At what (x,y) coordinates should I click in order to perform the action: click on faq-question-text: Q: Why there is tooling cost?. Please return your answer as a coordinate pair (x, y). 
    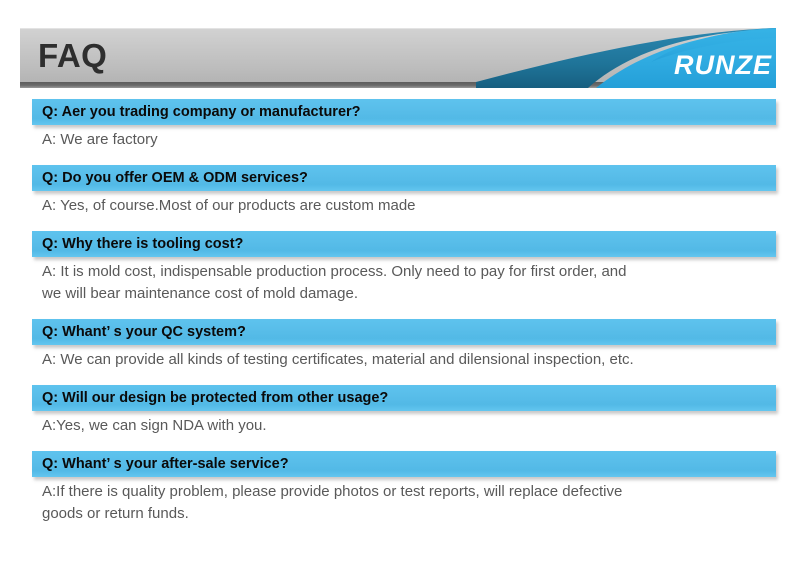
    Looking at the image, I should click on (143, 244).